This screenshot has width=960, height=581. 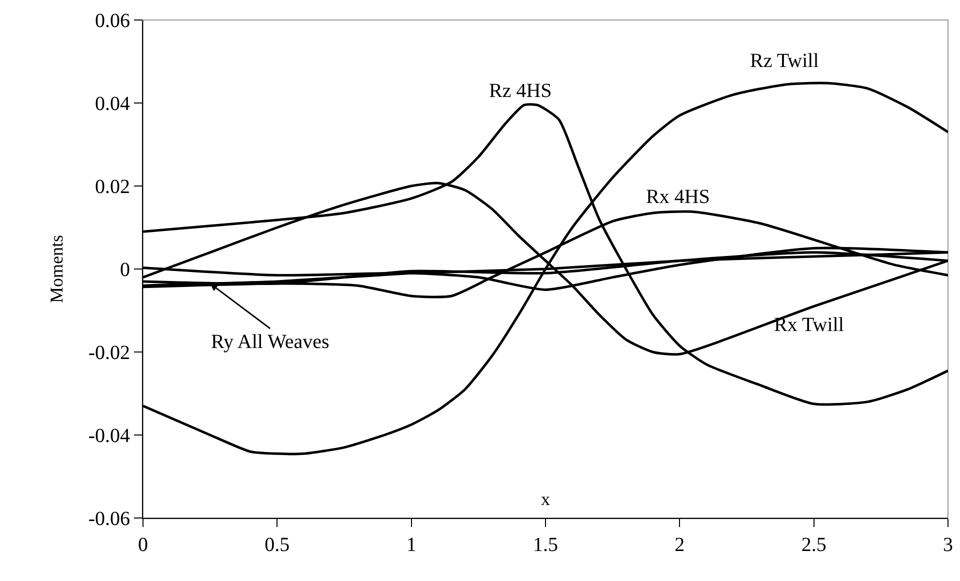 I want to click on y-tick-label: 0.02, so click(x=112, y=187).